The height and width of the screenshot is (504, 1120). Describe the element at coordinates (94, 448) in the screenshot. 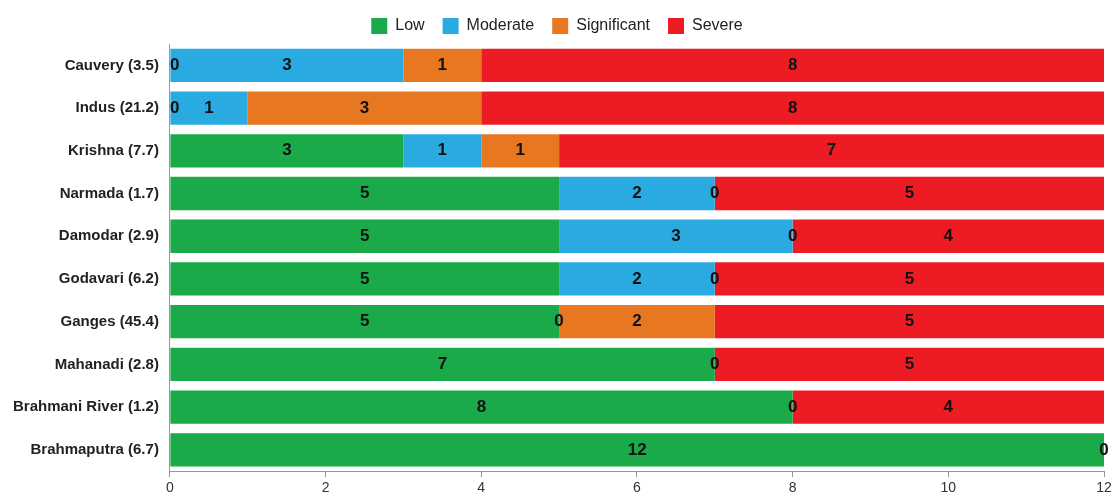

I see `y-tick-label: Brahmaputra (6.7)` at that location.